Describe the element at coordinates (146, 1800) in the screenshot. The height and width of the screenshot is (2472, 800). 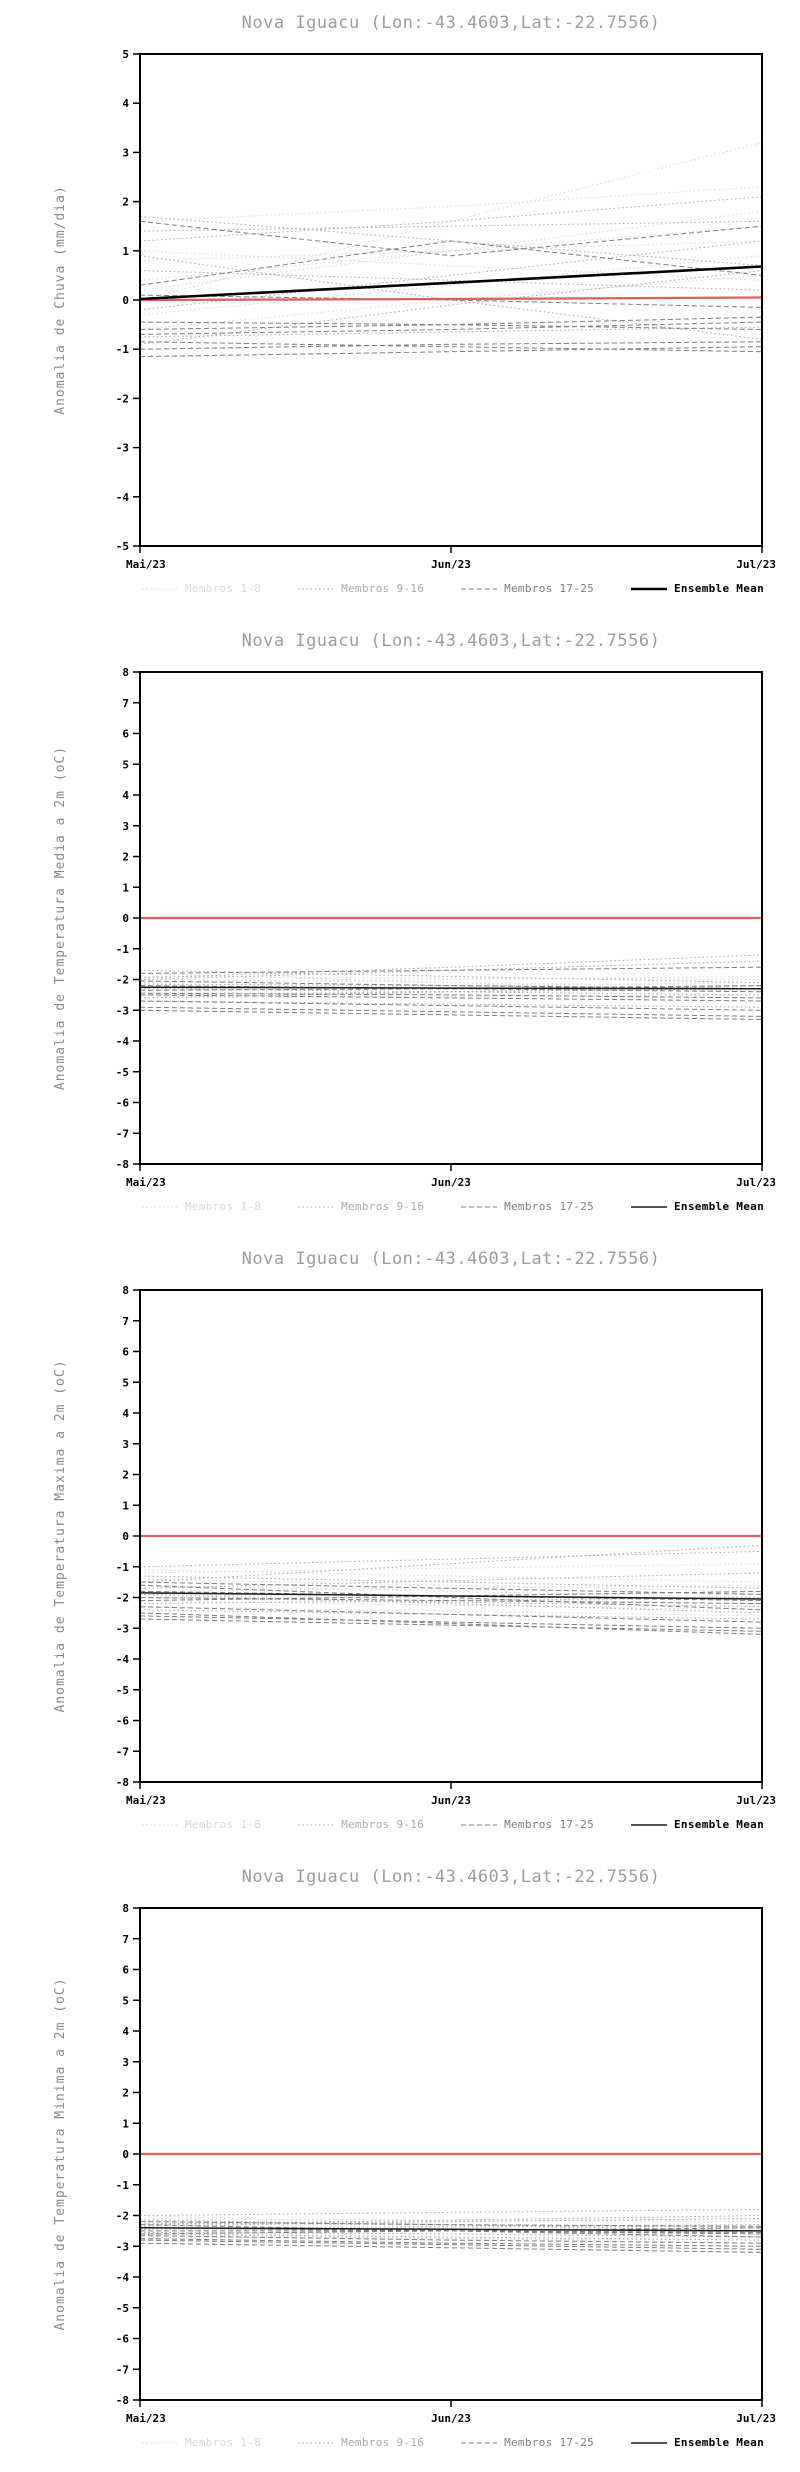
I see `x-tick-label: Mai/23` at that location.